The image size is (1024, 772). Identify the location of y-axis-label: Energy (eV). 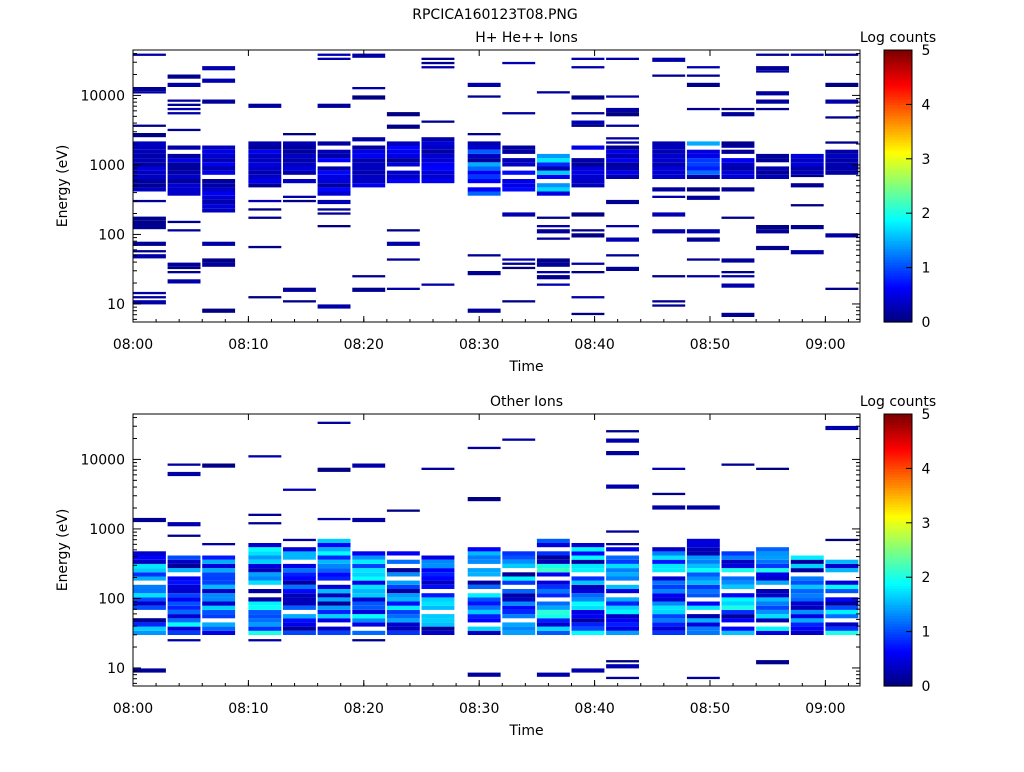
(63, 550).